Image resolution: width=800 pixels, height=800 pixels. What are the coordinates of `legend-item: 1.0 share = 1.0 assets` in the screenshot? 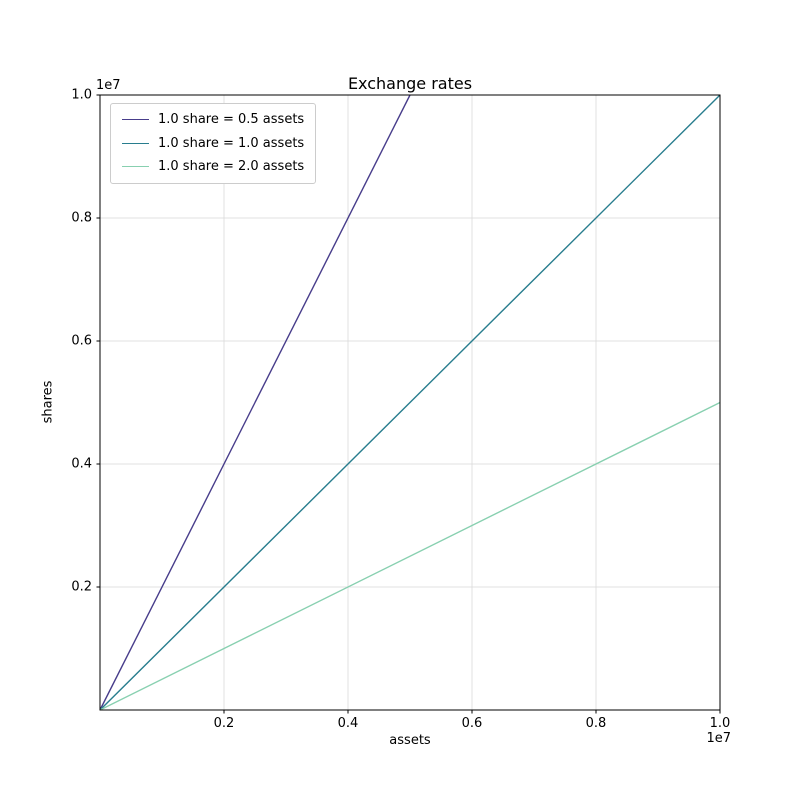 It's located at (213, 144).